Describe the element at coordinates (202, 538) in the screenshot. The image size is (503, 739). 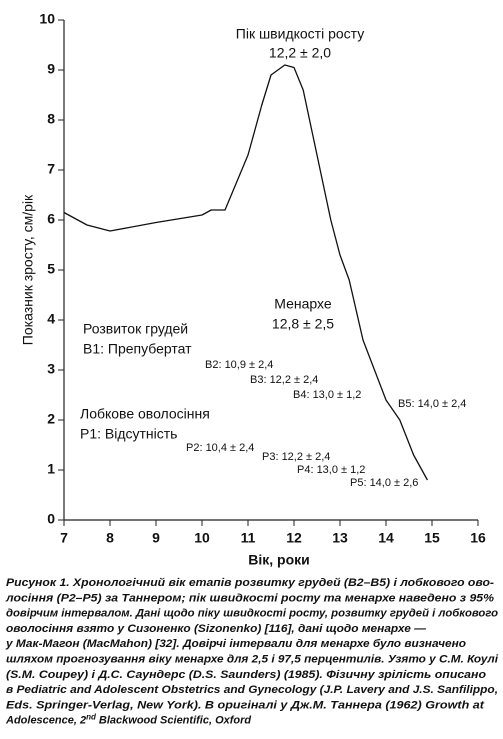
I see `x-tick-label: 10` at that location.